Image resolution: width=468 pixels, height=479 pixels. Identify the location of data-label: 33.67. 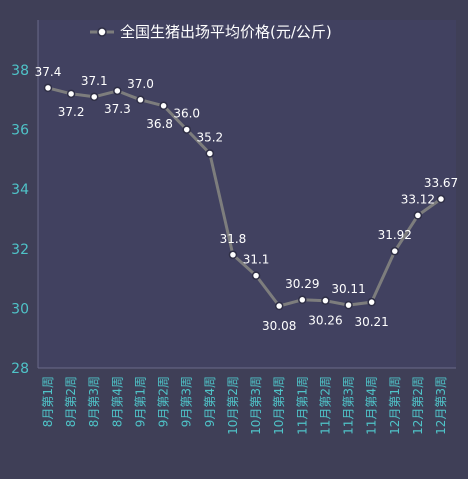
(441, 183).